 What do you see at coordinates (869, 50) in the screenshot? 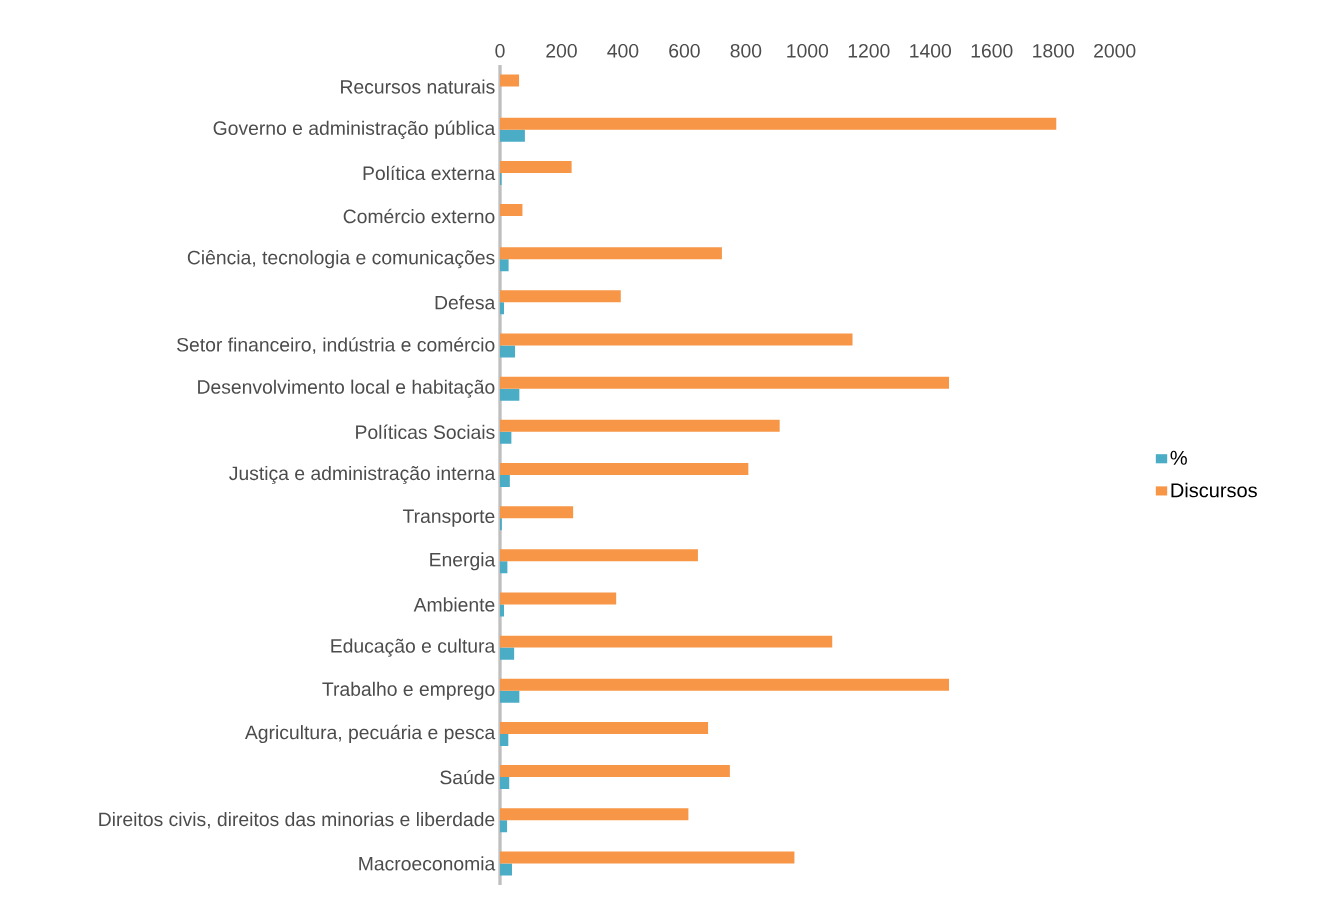
I see `x-tick-label: 1200` at bounding box center [869, 50].